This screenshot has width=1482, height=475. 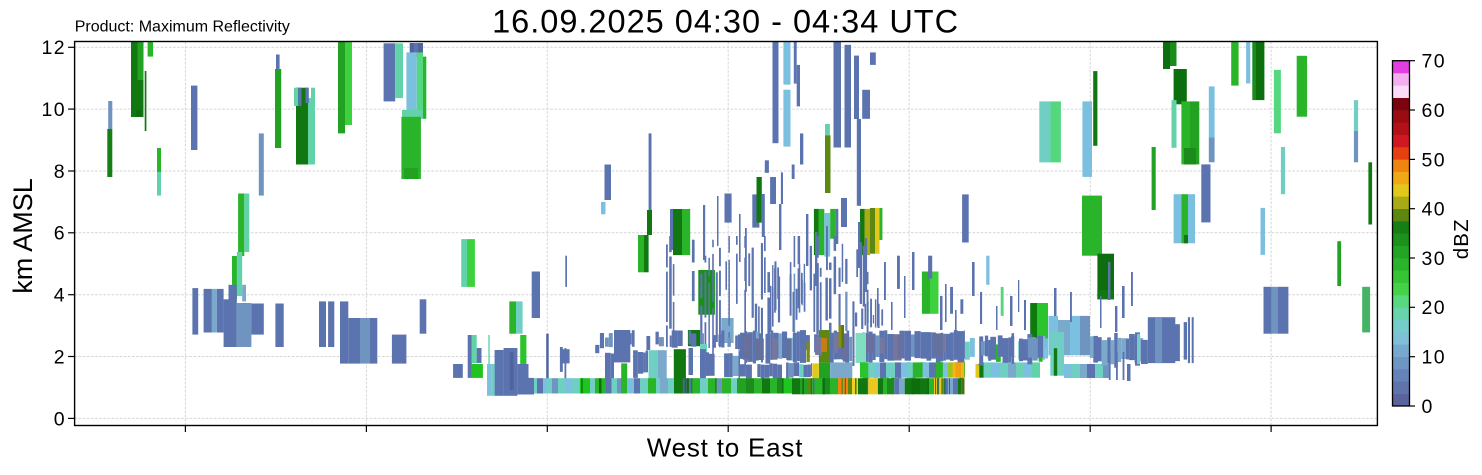 I want to click on svg-text: Product: Maximum Reflectivity, so click(x=182, y=26).